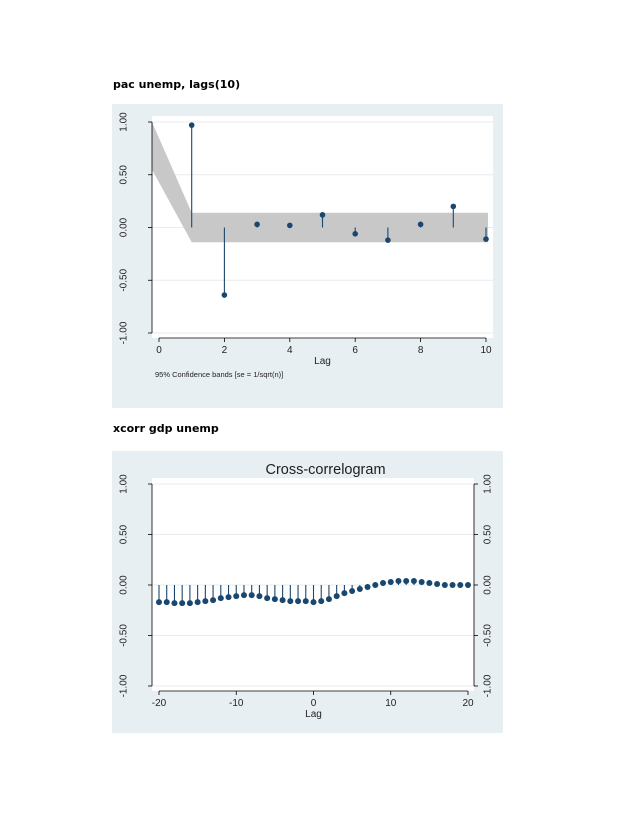  Describe the element at coordinates (486, 350) in the screenshot. I see `pac-x-tick-label-5: 10` at that location.